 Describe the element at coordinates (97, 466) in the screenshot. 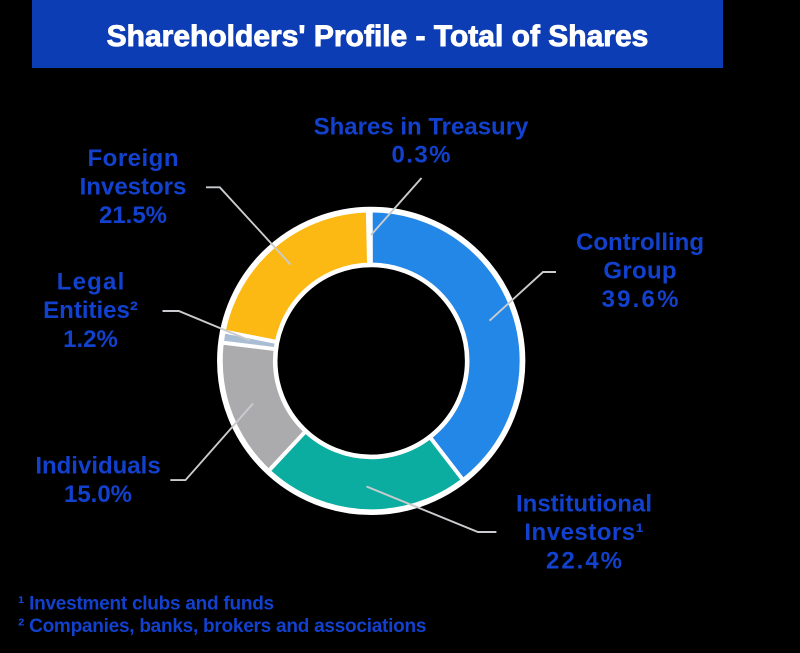

I see `svg-text: Individuals` at that location.